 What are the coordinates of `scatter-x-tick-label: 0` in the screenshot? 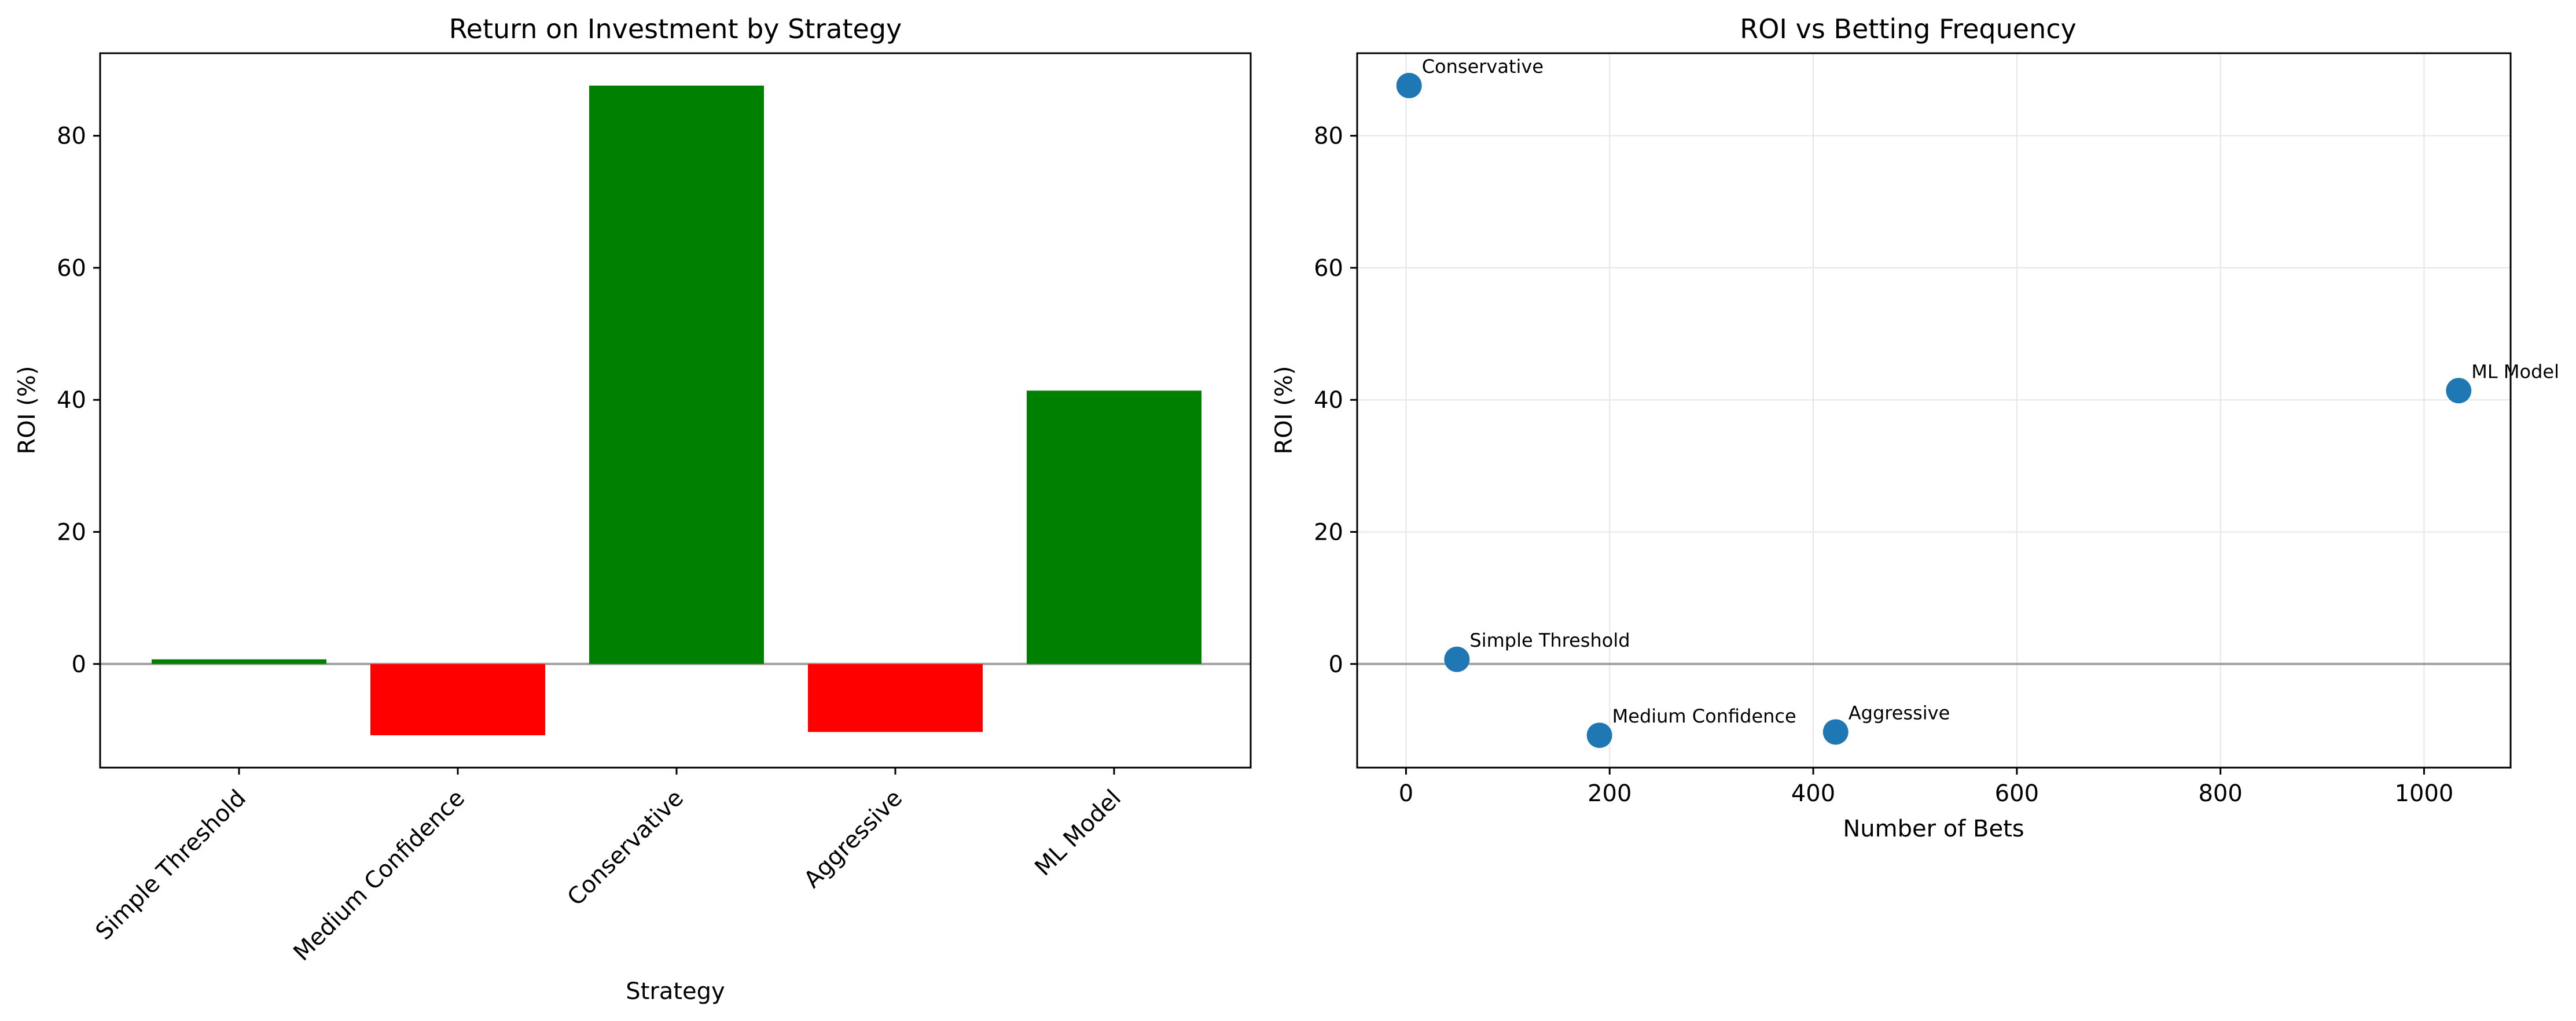 It's located at (1406, 793).